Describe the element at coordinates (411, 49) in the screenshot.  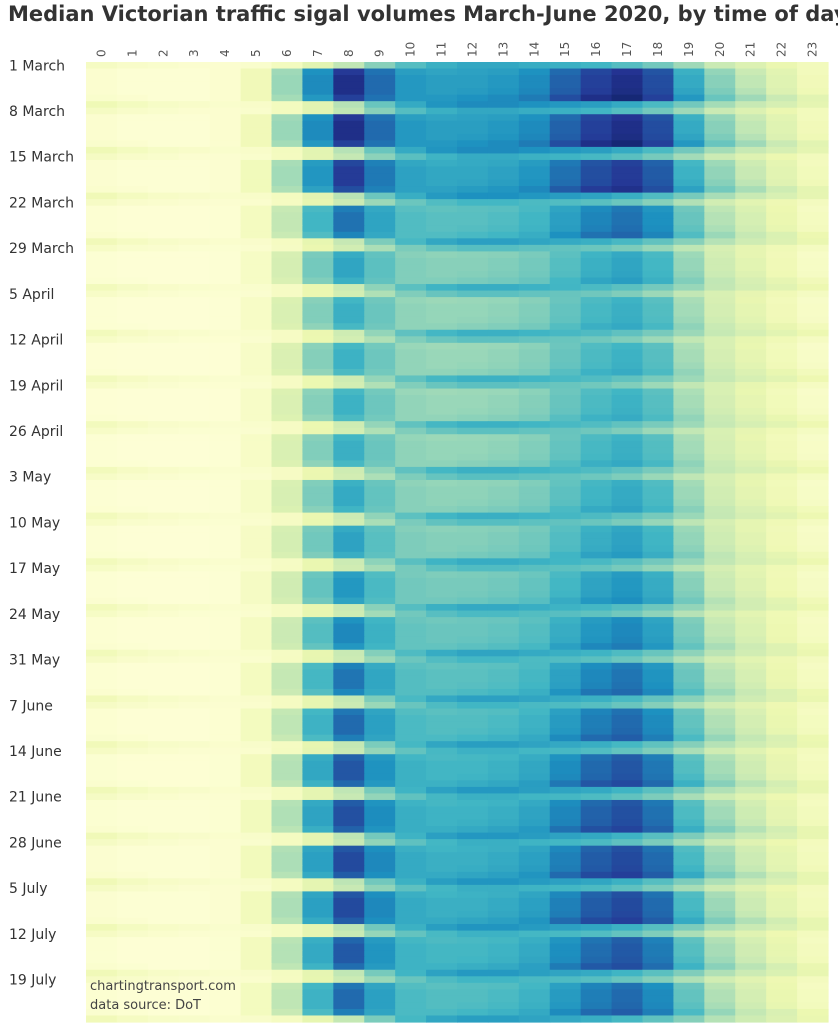
I see `x-tick-label: 10` at that location.